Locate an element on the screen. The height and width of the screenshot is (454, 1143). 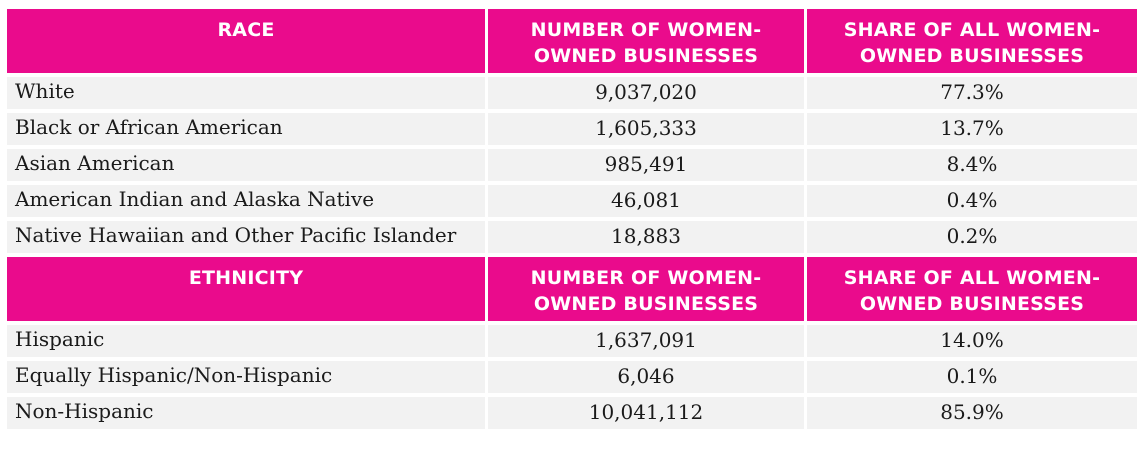
ethnicity-share-cell: 0.1% is located at coordinates (972, 377).